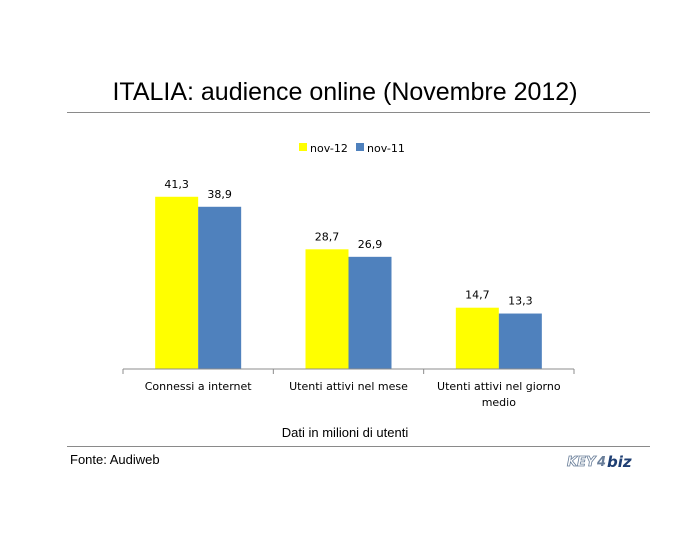  Describe the element at coordinates (477, 295) in the screenshot. I see `value-label-nov-12-3: 14,7` at that location.